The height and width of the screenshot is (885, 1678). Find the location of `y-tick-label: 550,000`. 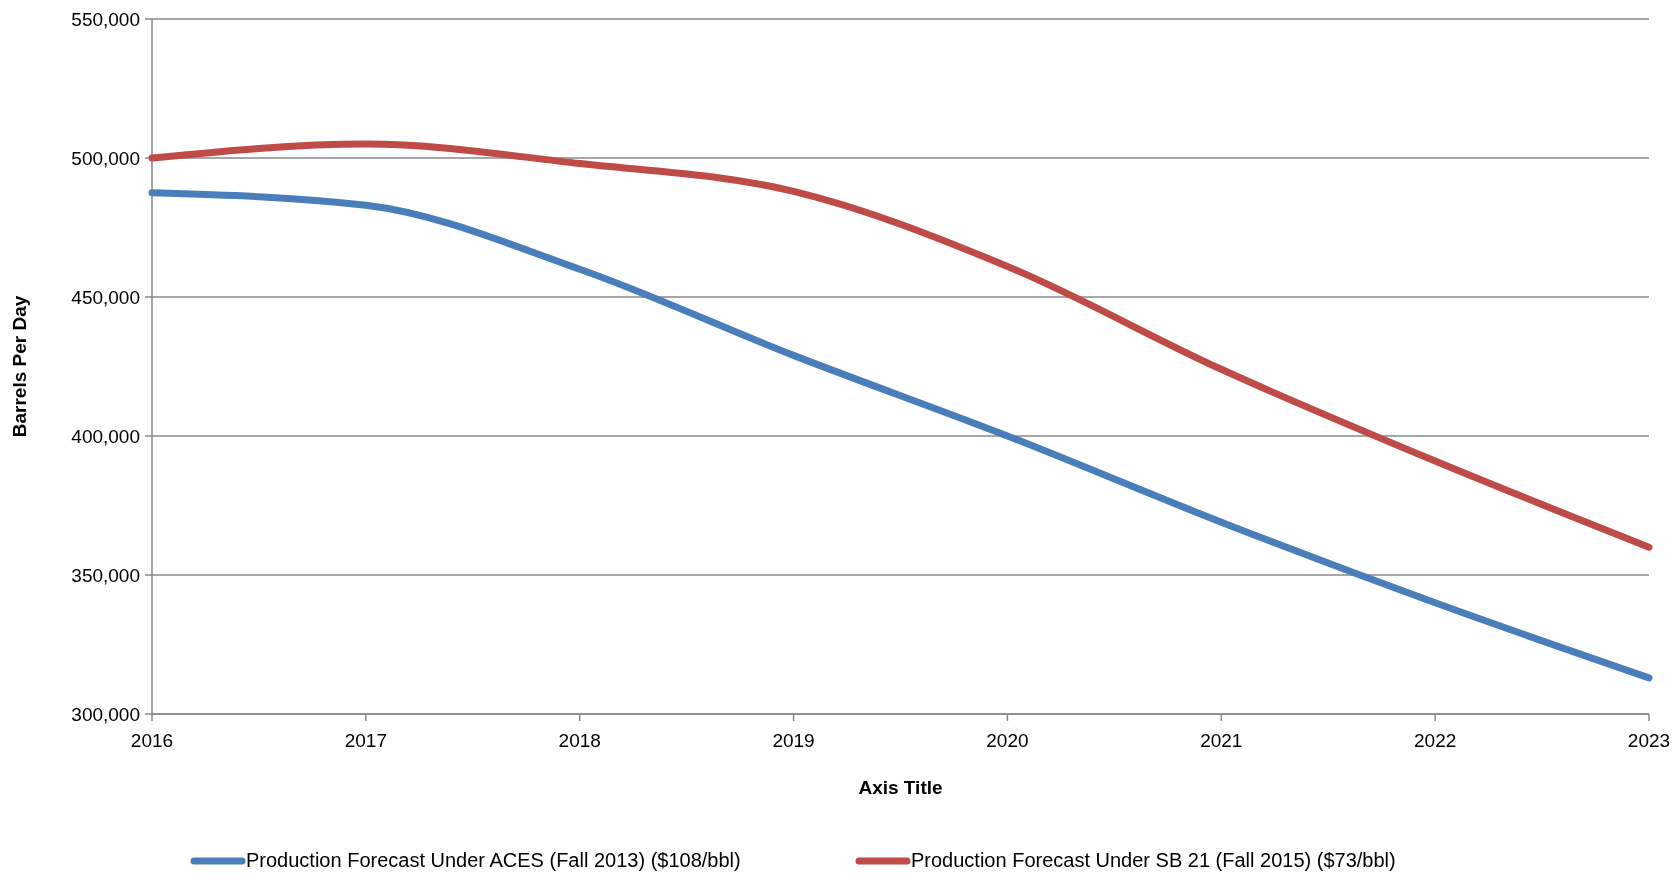

y-tick-label: 550,000 is located at coordinates (105, 19).